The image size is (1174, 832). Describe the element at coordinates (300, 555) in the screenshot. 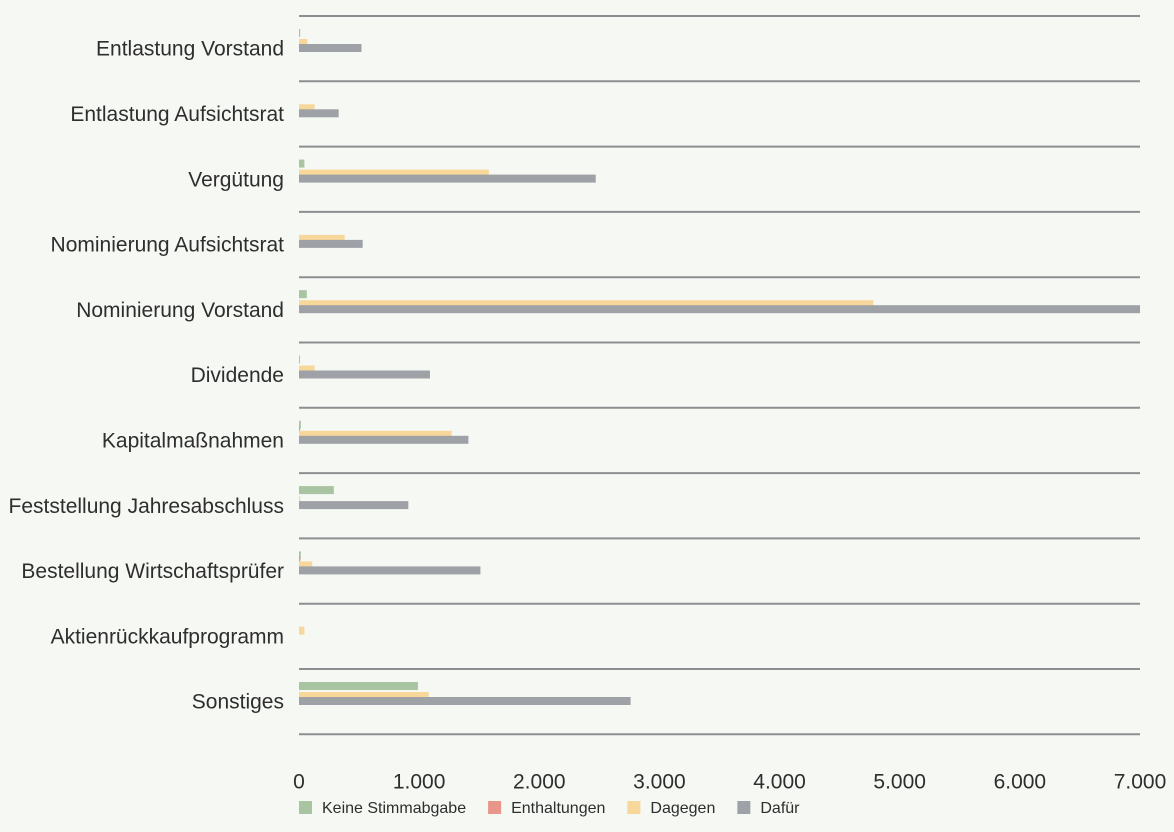

I see `bar-keine-stimmabgabe-bestellung-wirtschaftspruefer` at that location.